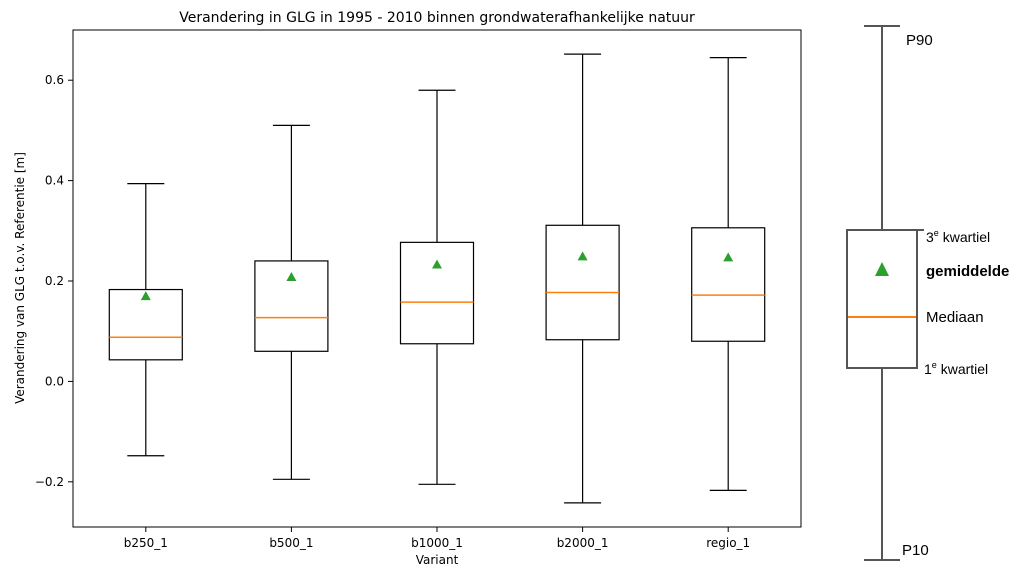  I want to click on x-axis-label: Variant, so click(437, 559).